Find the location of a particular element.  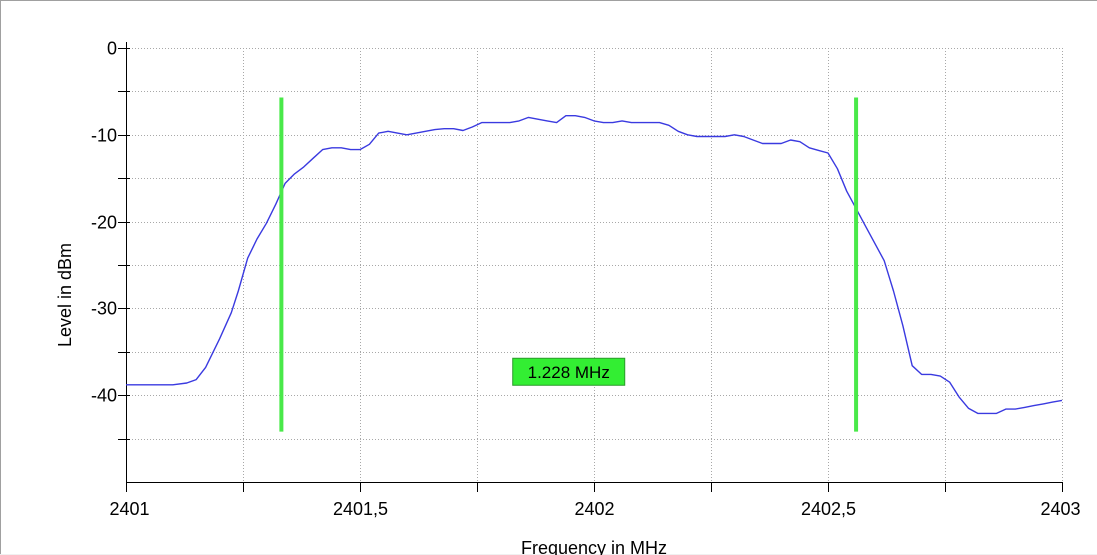

x-tick-label: 2402 is located at coordinates (594, 509).